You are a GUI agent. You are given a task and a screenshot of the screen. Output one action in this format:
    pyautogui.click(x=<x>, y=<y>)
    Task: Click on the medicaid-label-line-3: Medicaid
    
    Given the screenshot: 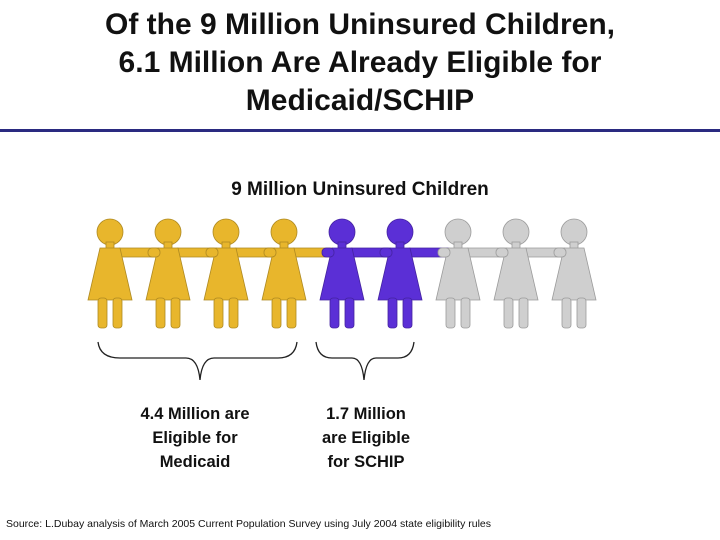 What is the action you would take?
    pyautogui.click(x=195, y=462)
    